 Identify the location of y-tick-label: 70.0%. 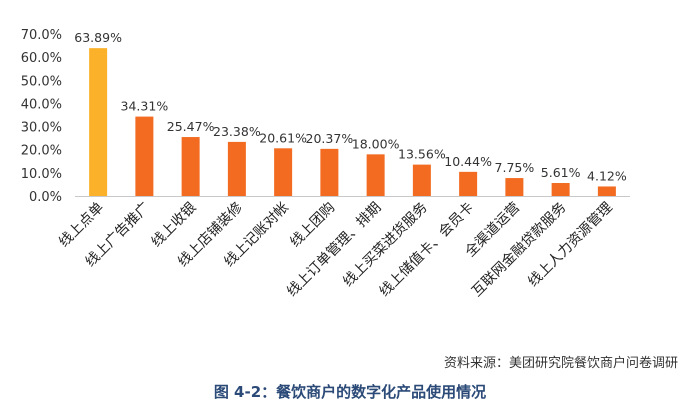
(41, 35).